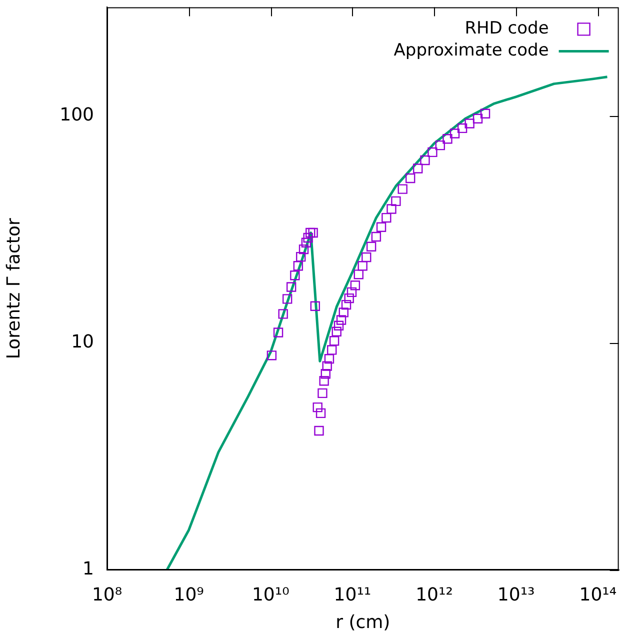  What do you see at coordinates (189, 595) in the screenshot?
I see `x-tick-label: 10⁹` at bounding box center [189, 595].